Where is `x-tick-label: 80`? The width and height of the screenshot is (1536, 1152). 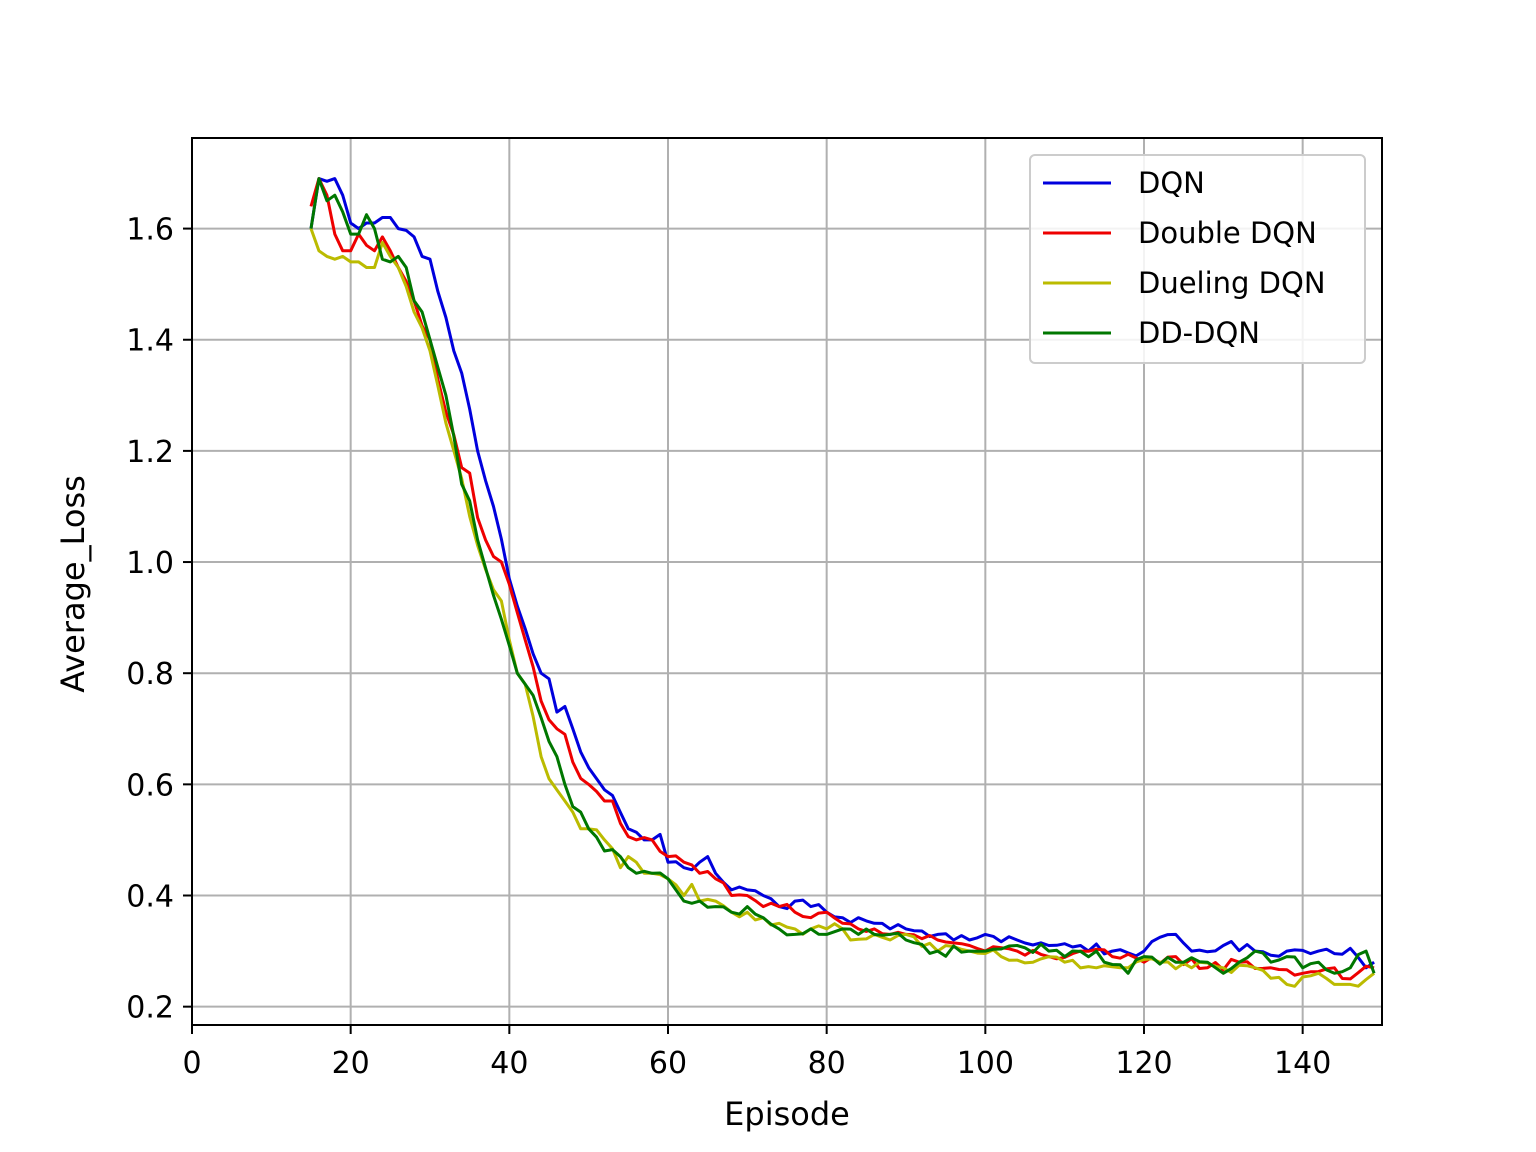
x-tick-label: 80 is located at coordinates (827, 1063).